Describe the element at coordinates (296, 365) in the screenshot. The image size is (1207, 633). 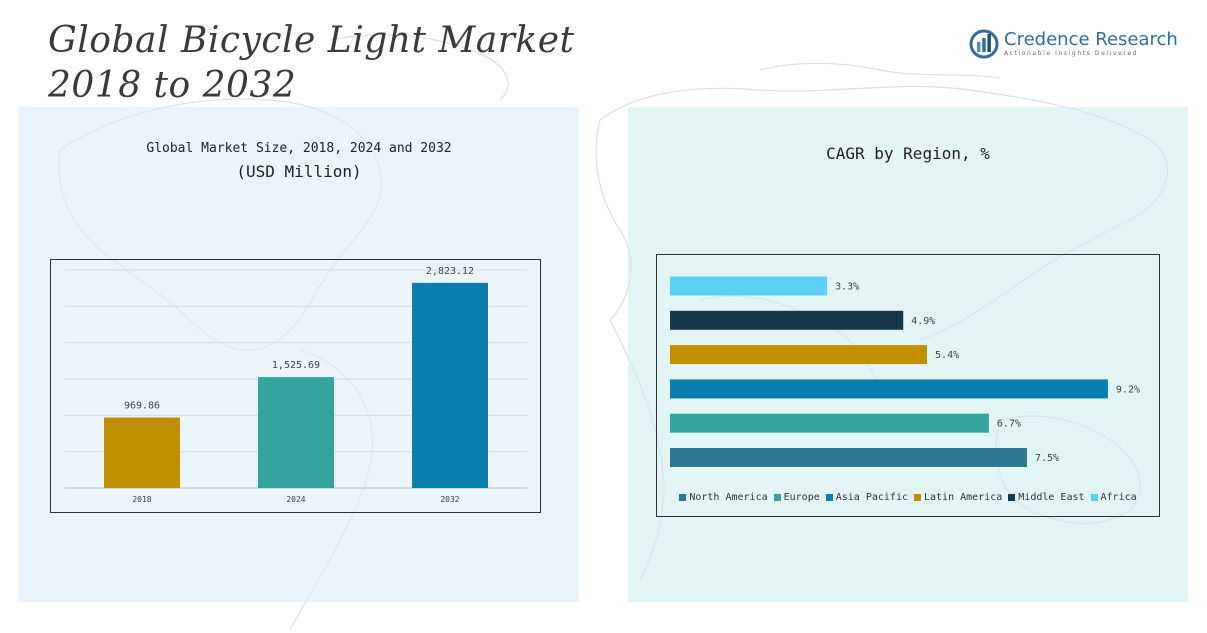
I see `bar-value-label: 1,525.69` at that location.